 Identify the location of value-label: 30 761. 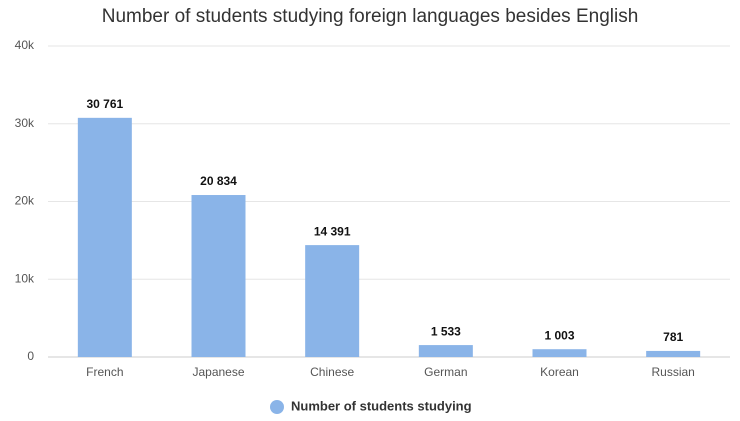
(104, 104).